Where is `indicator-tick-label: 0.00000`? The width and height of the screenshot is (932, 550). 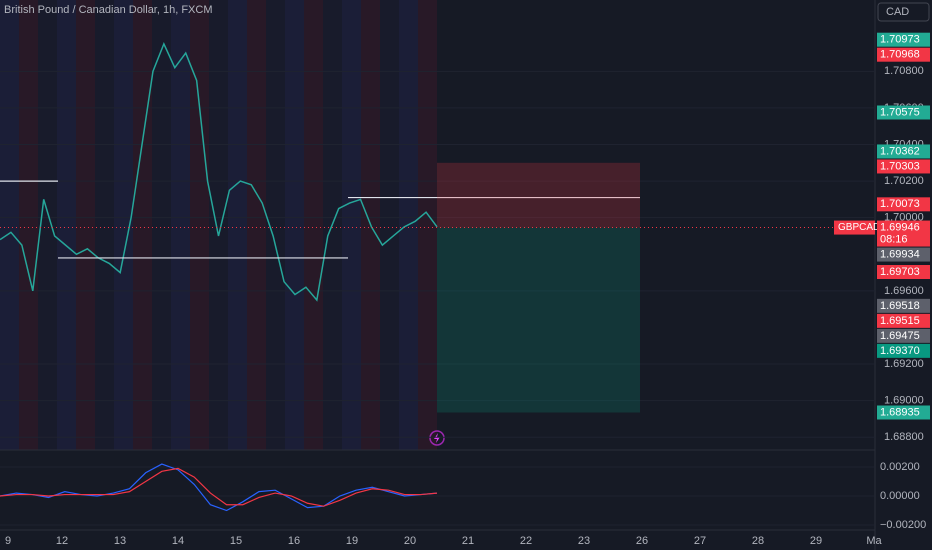 indicator-tick-label: 0.00000 is located at coordinates (900, 496).